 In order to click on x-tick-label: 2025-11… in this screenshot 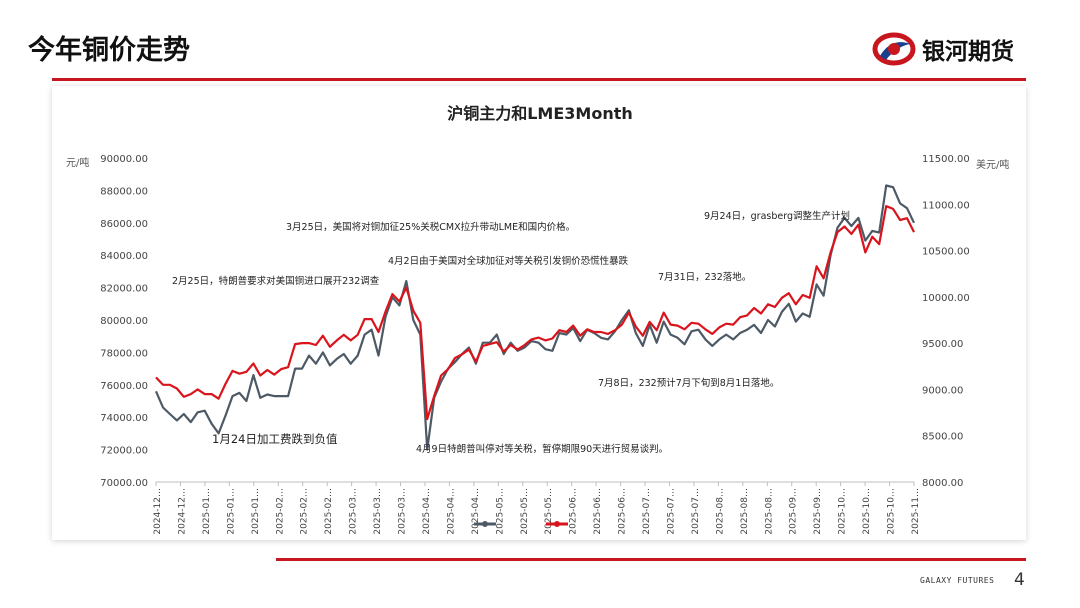, I will do `click(916, 511)`.